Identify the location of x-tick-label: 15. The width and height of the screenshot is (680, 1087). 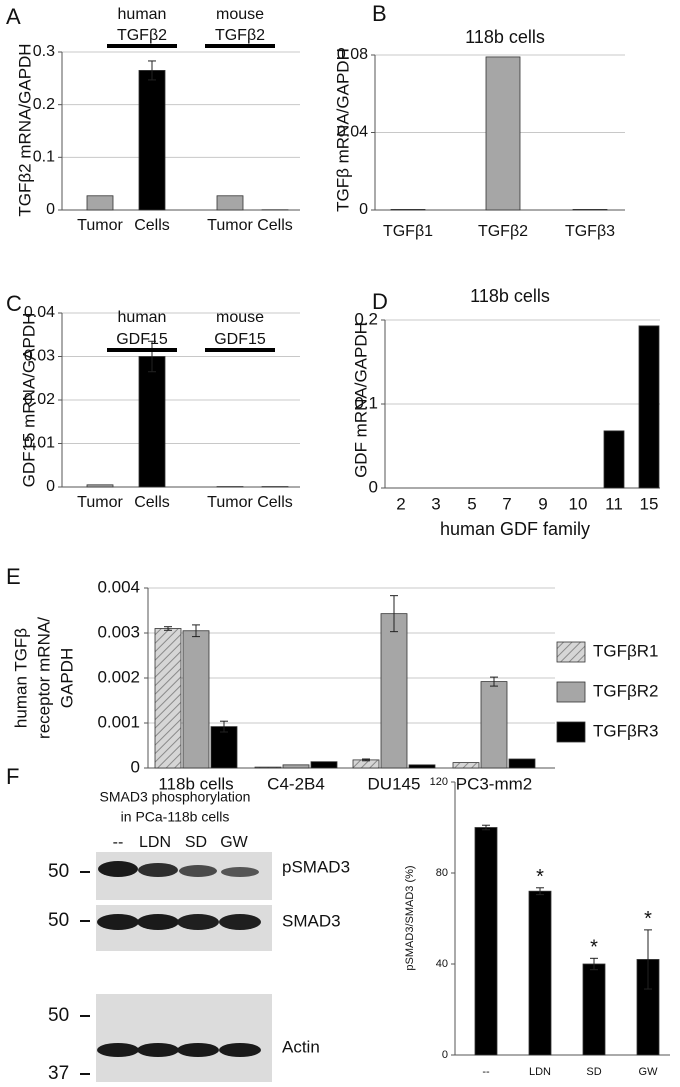
(649, 503).